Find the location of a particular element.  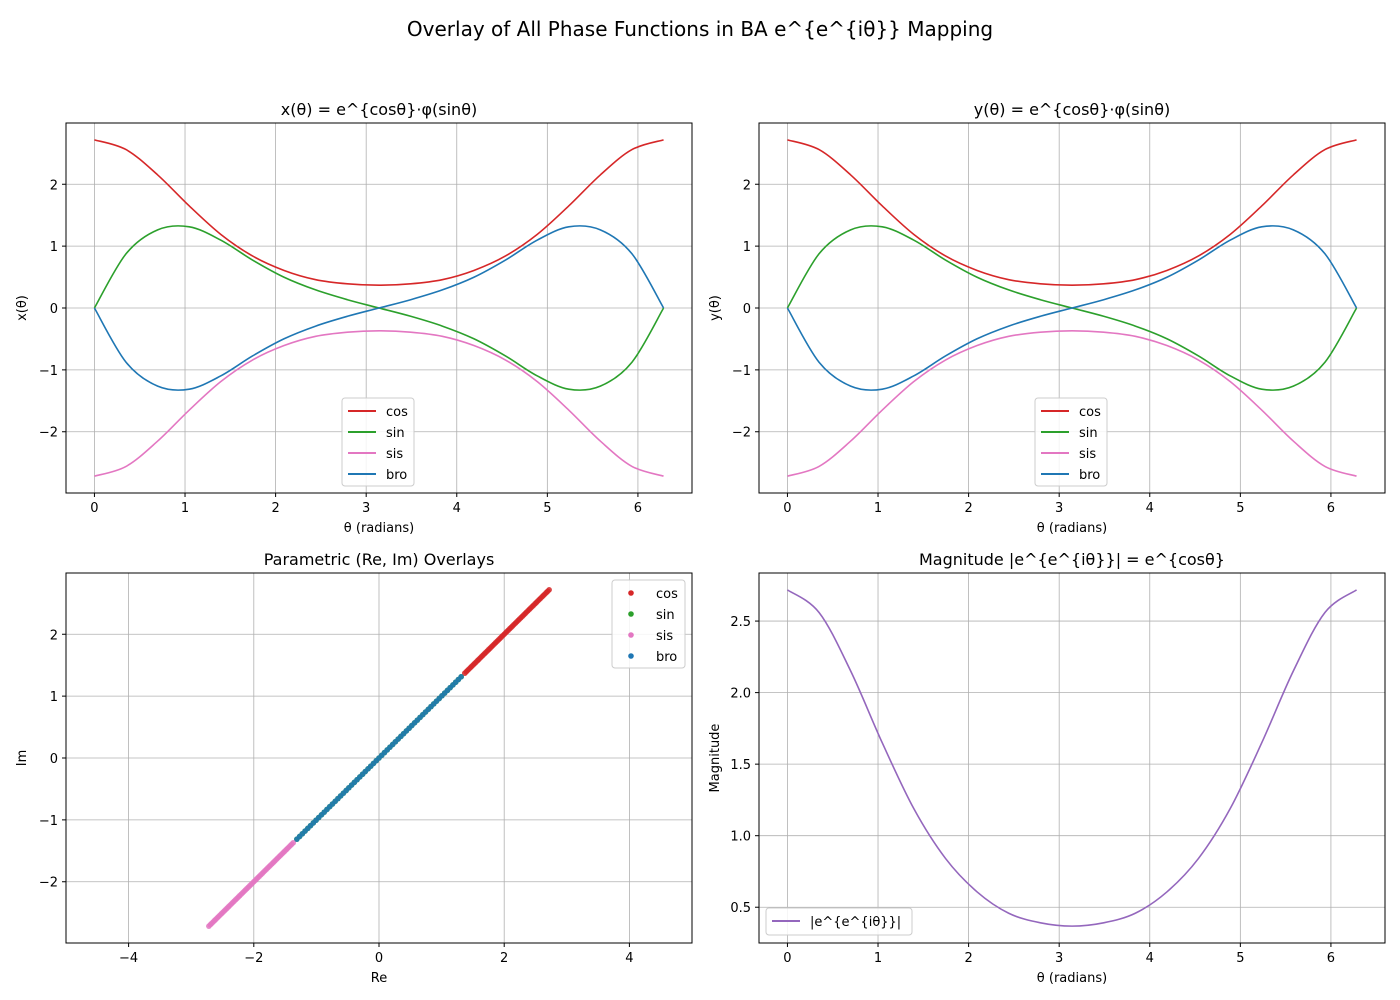

scatter-series-cos is located at coordinates (506, 632).